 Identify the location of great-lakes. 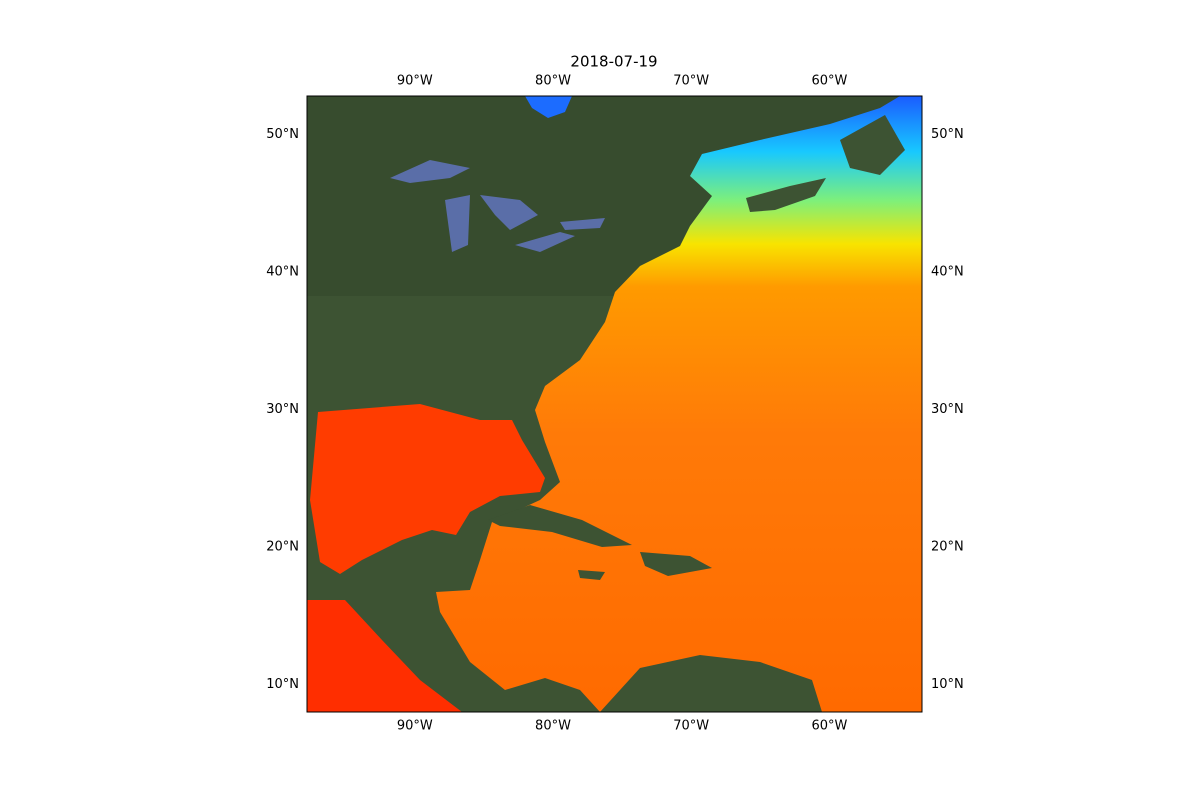
(525, 223).